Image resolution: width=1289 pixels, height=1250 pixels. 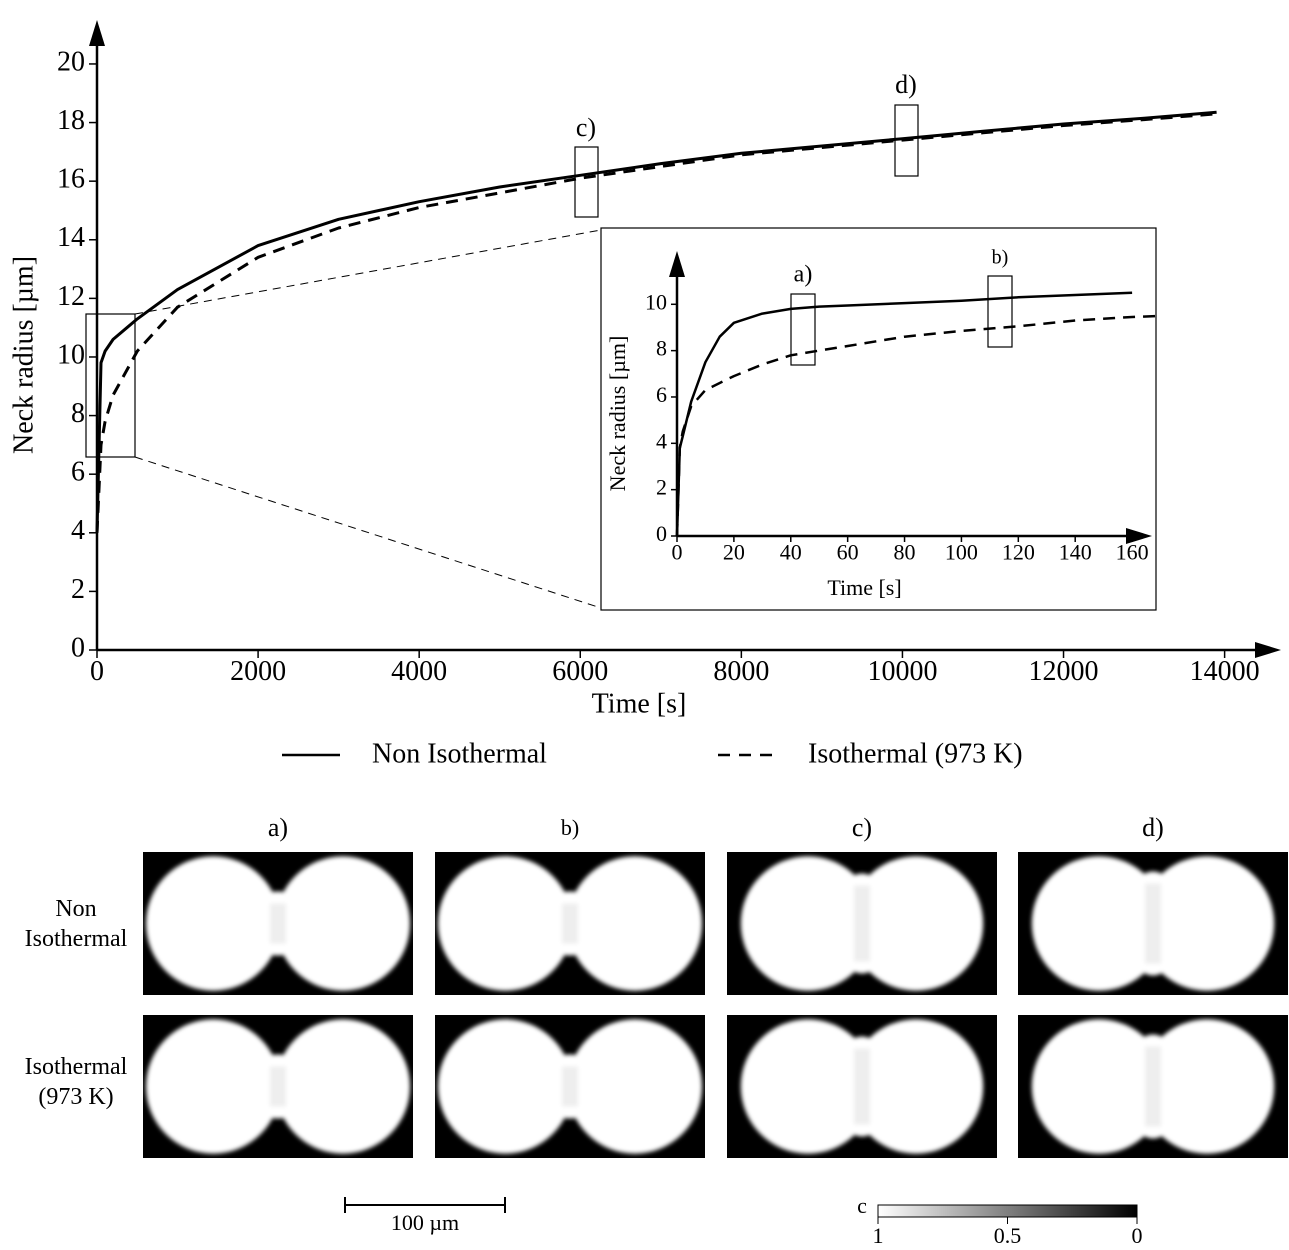 I want to click on x-tick-label: 2000, so click(x=258, y=671).